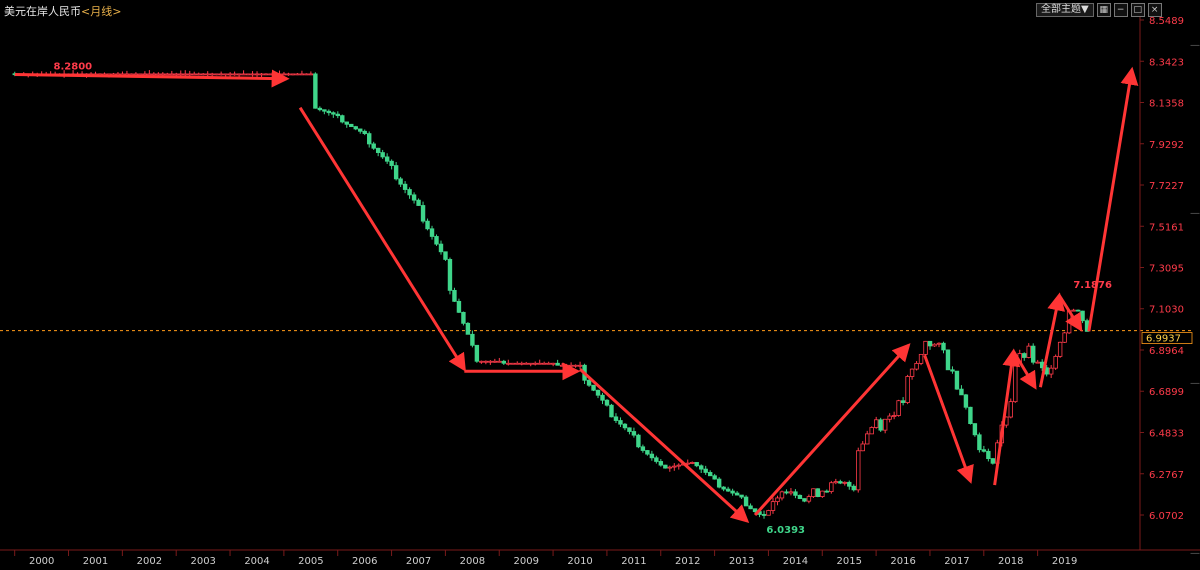 Image resolution: width=1200 pixels, height=570 pixels. What do you see at coordinates (1166, 62) in the screenshot?
I see `y-tick-label: 8.3423` at bounding box center [1166, 62].